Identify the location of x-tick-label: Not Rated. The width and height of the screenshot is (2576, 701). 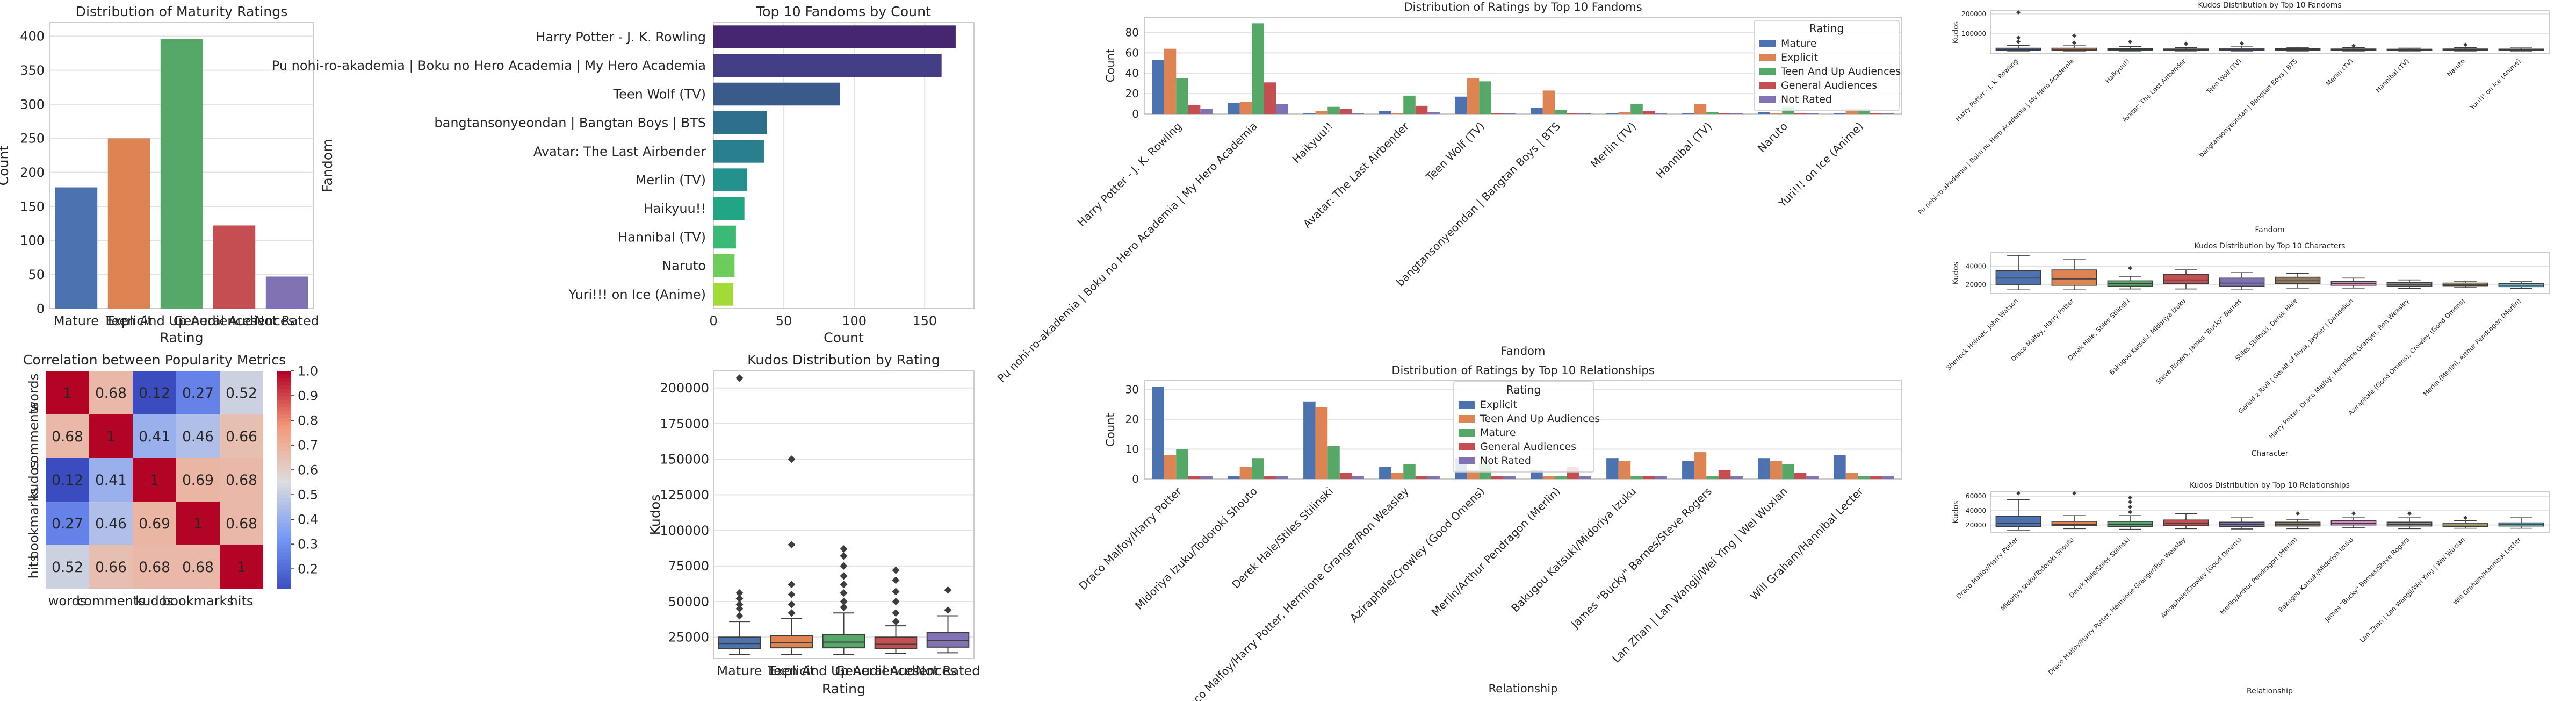
(948, 670).